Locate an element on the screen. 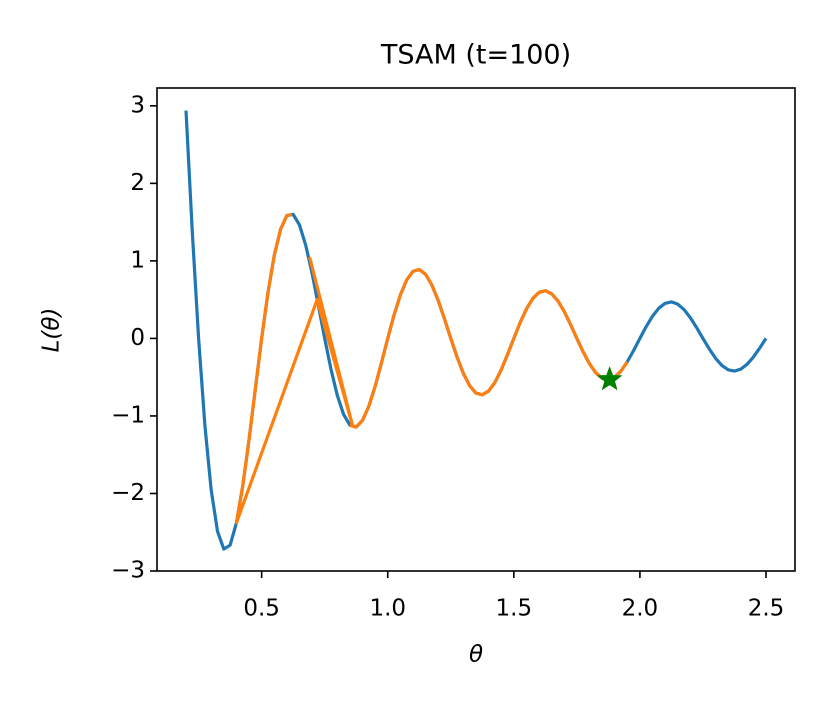 The width and height of the screenshot is (830, 716). x-axis-label: θ is located at coordinates (476, 655).